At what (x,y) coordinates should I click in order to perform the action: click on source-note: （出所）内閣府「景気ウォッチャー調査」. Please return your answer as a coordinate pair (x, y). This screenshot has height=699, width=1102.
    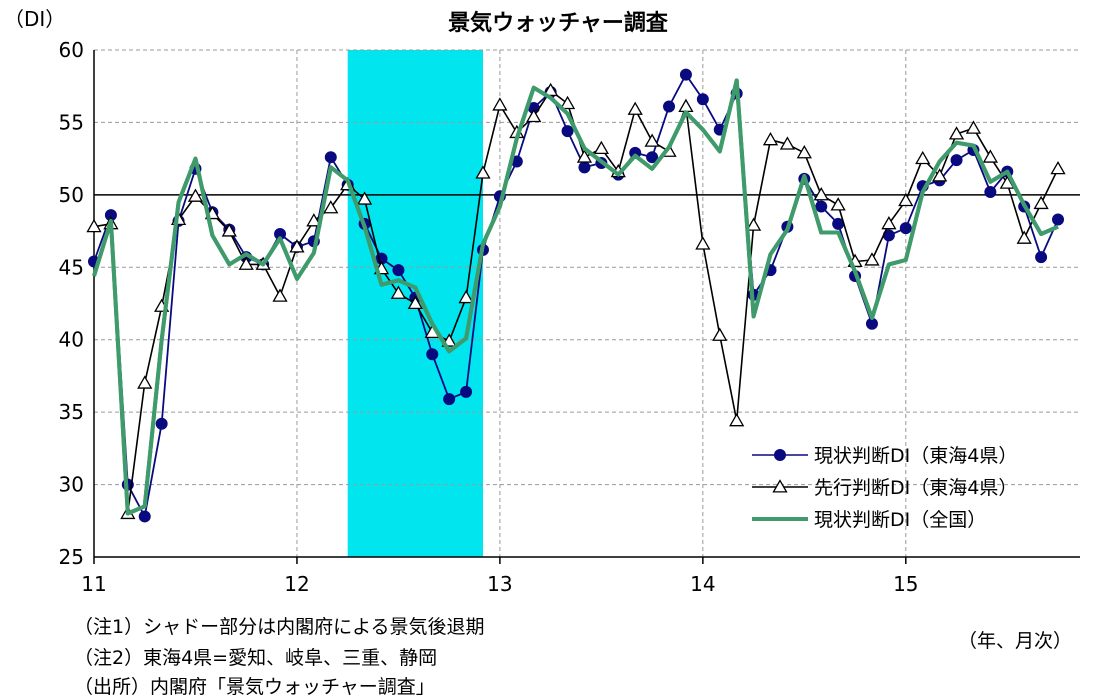
    Looking at the image, I should click on (254, 687).